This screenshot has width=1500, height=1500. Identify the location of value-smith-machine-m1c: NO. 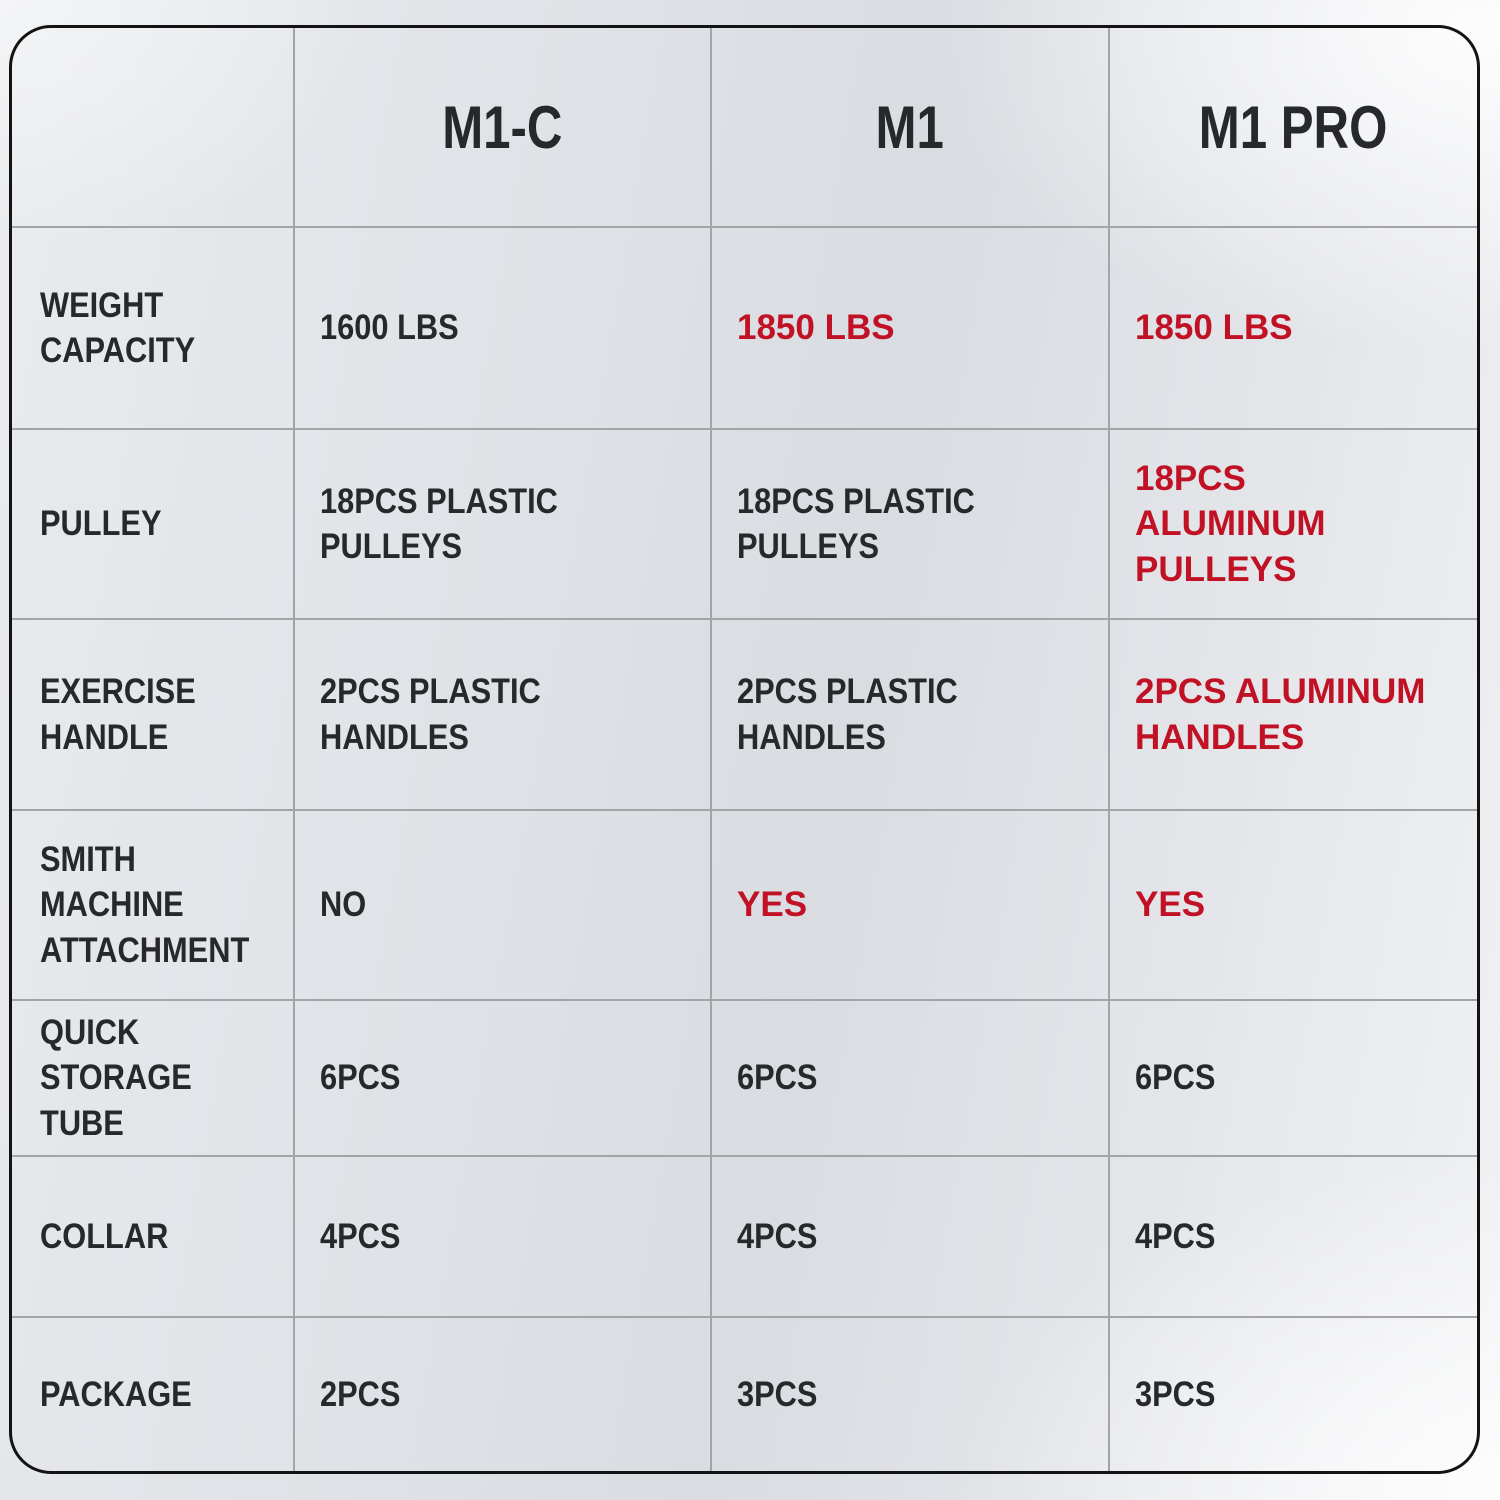
(503, 906).